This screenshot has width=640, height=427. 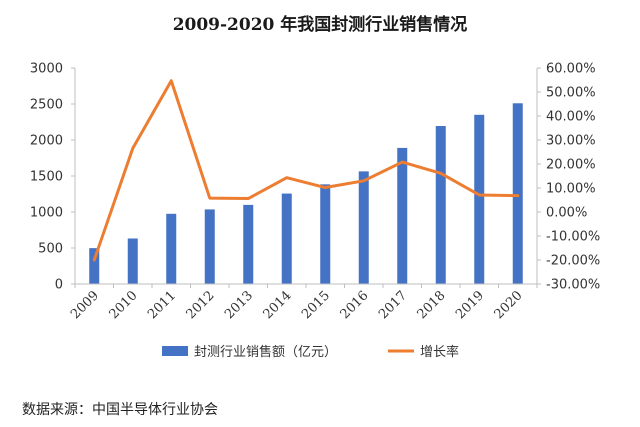 What do you see at coordinates (248, 244) in the screenshot?
I see `bar-2013` at bounding box center [248, 244].